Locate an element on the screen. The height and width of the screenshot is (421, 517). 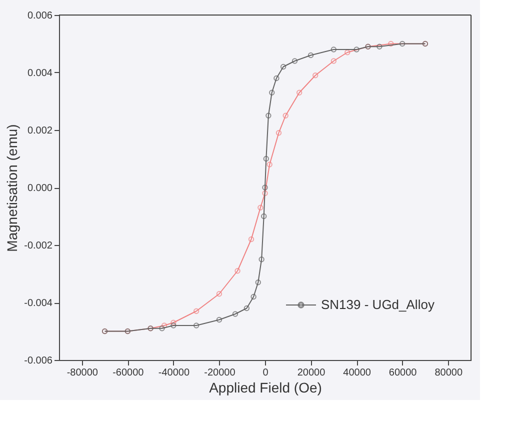
x-tick-label: -20000 is located at coordinates (220, 373).